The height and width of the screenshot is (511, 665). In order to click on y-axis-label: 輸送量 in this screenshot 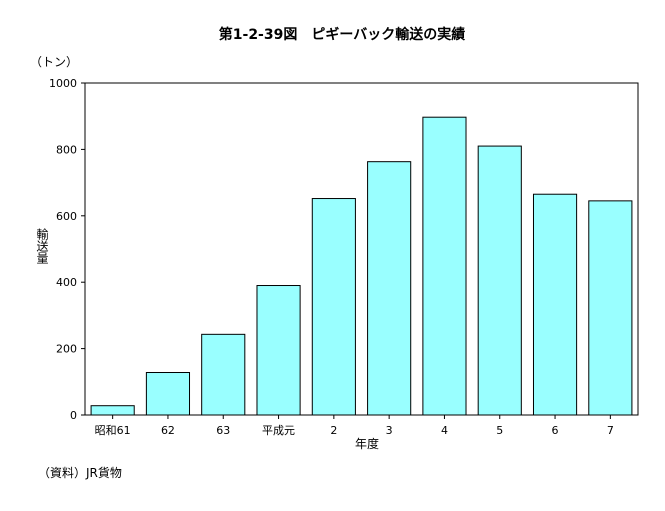, I will do `click(42, 245)`.